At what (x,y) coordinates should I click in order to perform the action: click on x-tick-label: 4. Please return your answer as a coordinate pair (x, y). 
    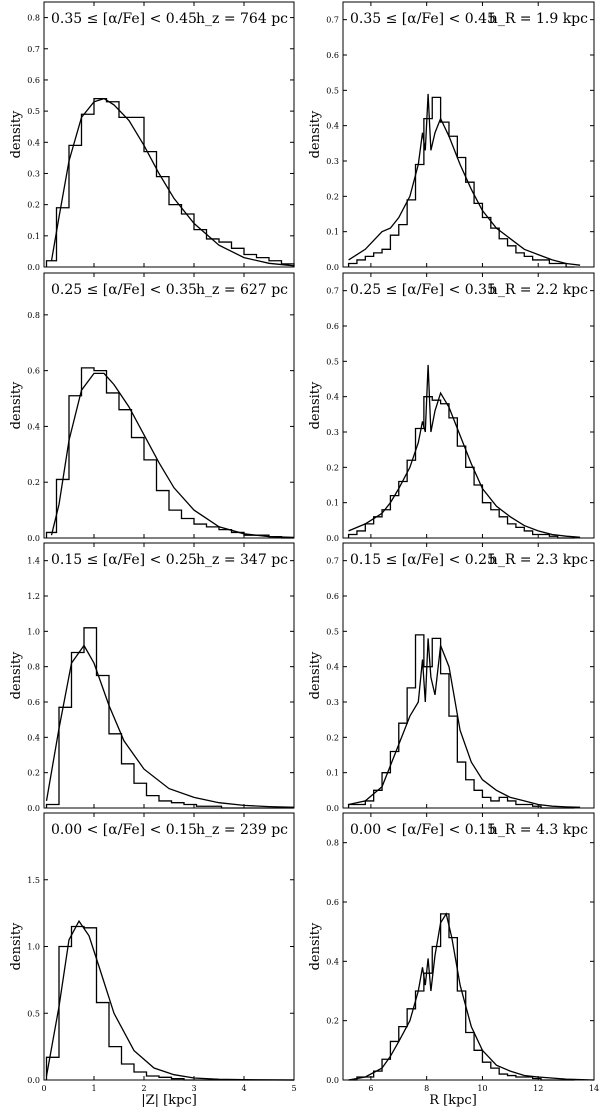
    Looking at the image, I should click on (243, 1088).